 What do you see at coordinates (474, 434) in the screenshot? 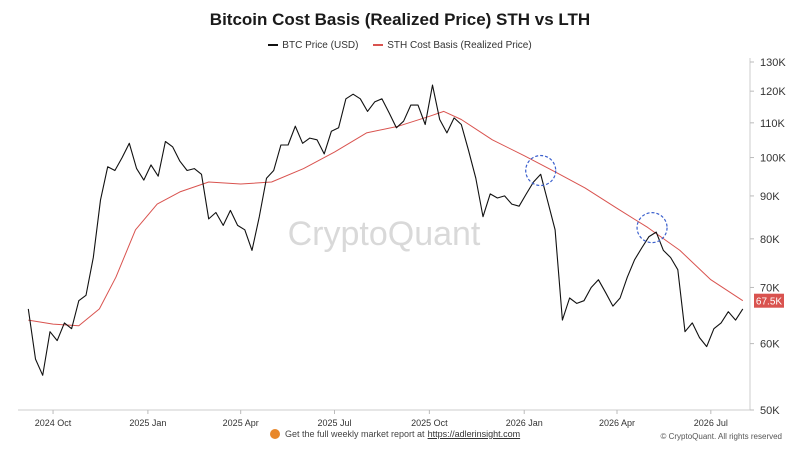
I see `footer-report-link: https://adlerinsight.com` at bounding box center [474, 434].